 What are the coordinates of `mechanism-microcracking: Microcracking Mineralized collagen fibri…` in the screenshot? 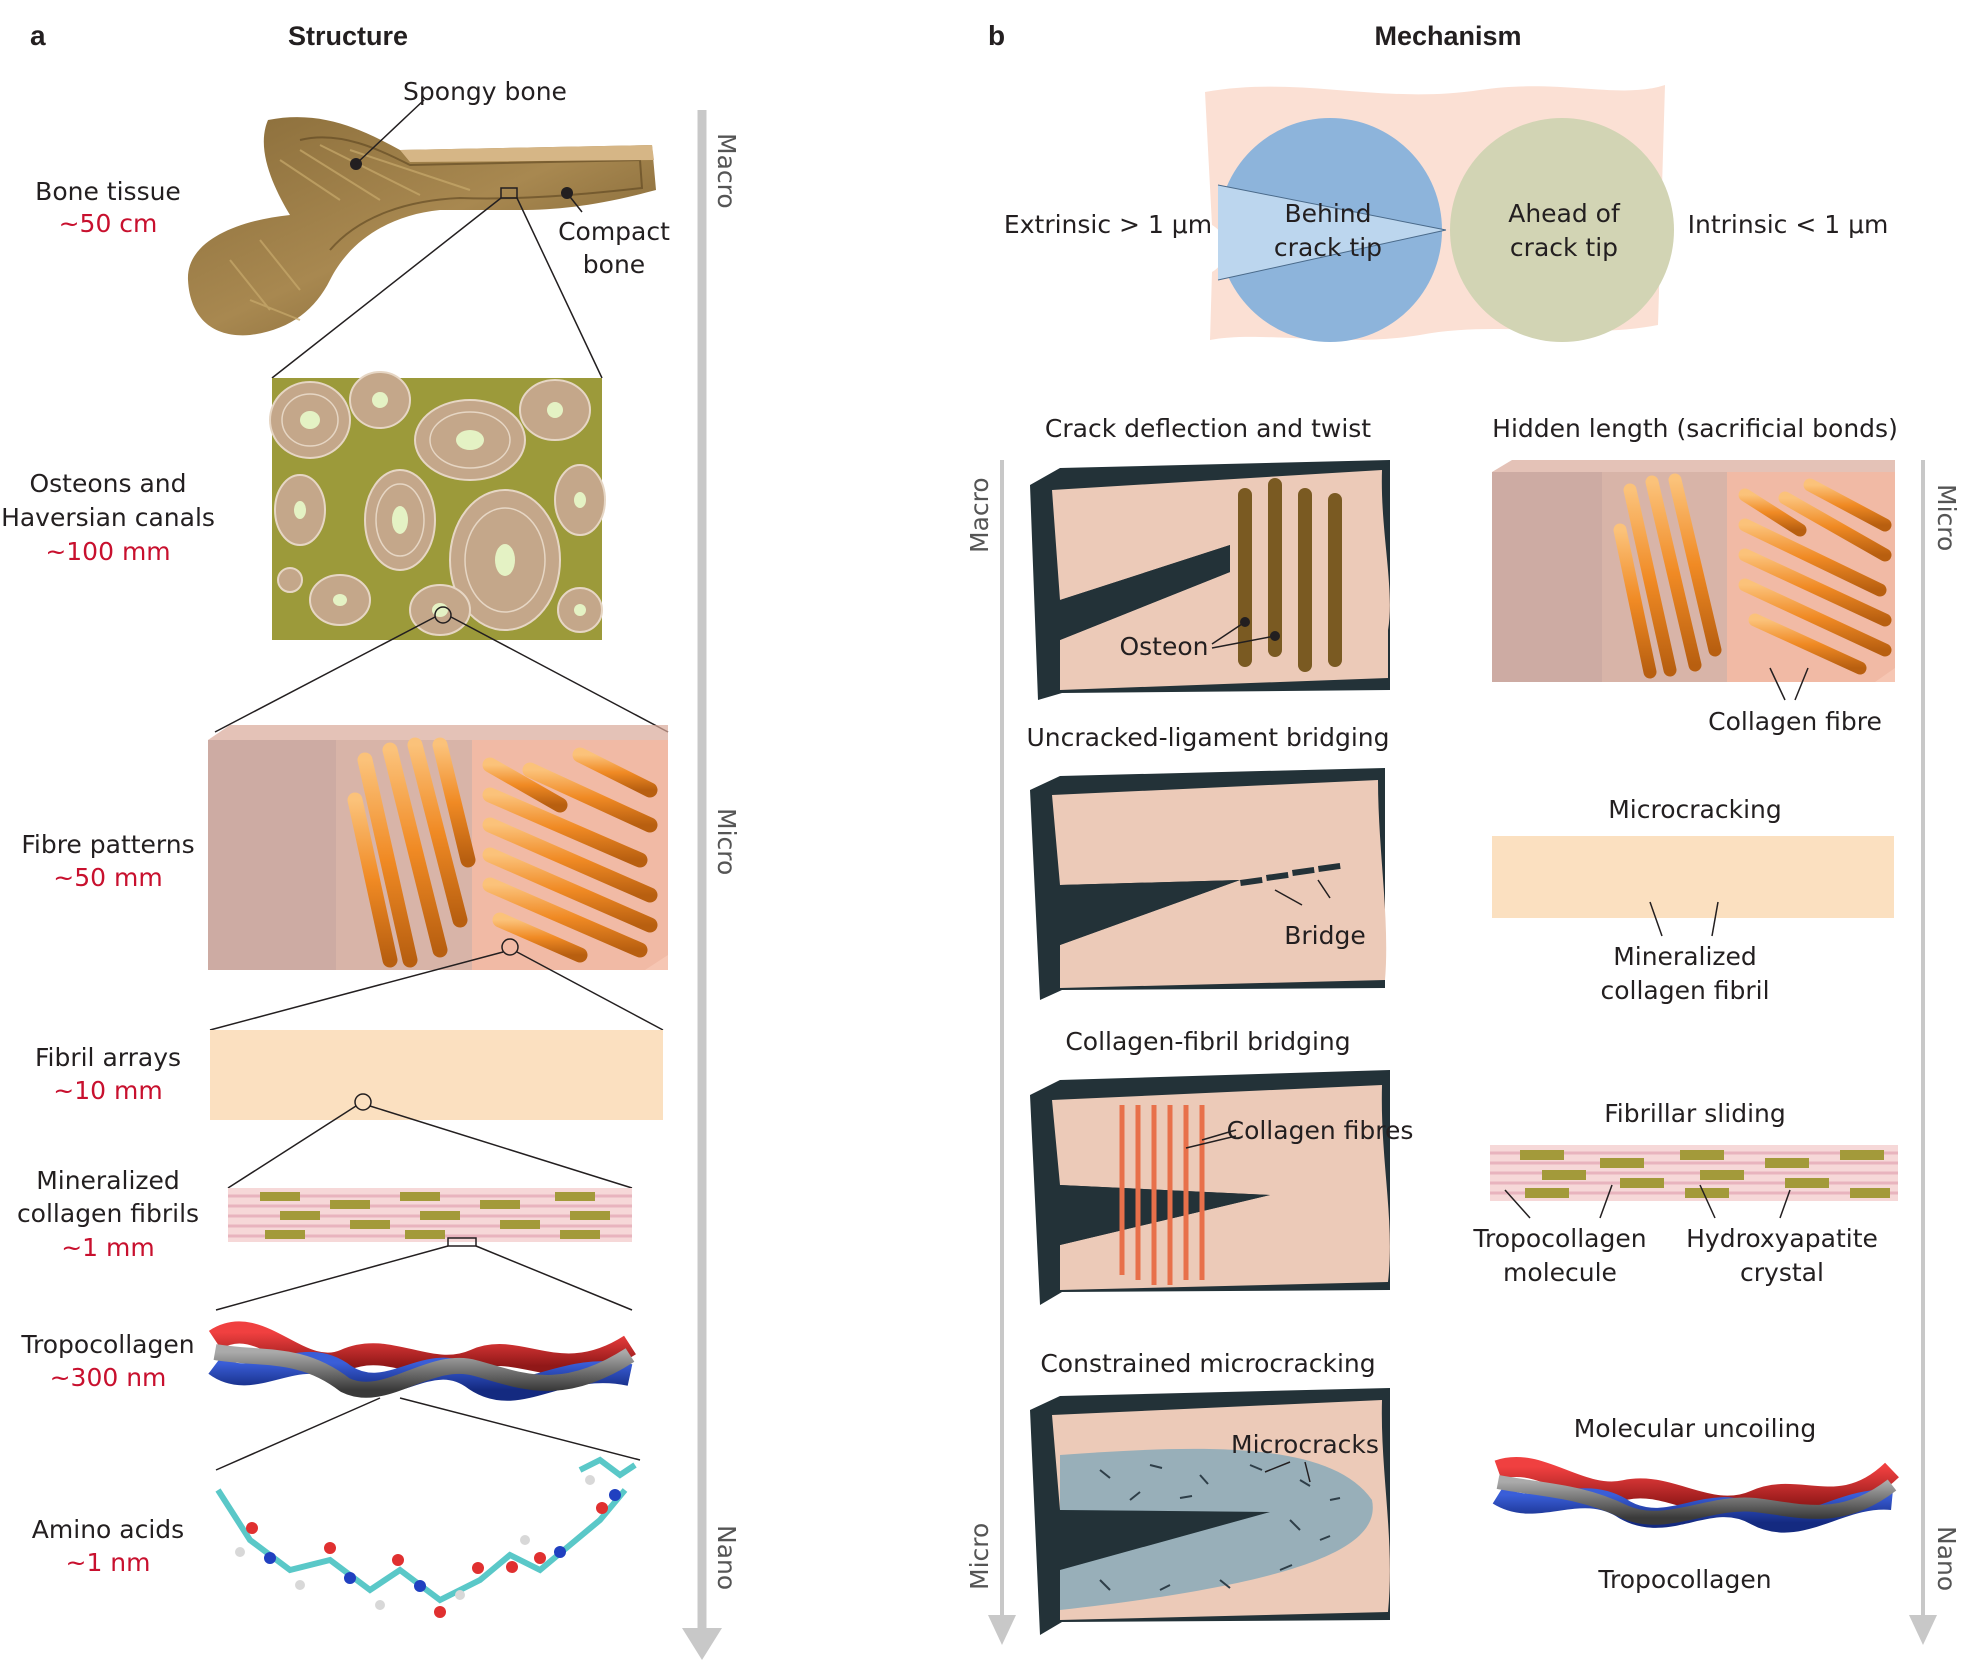 It's located at (1693, 900).